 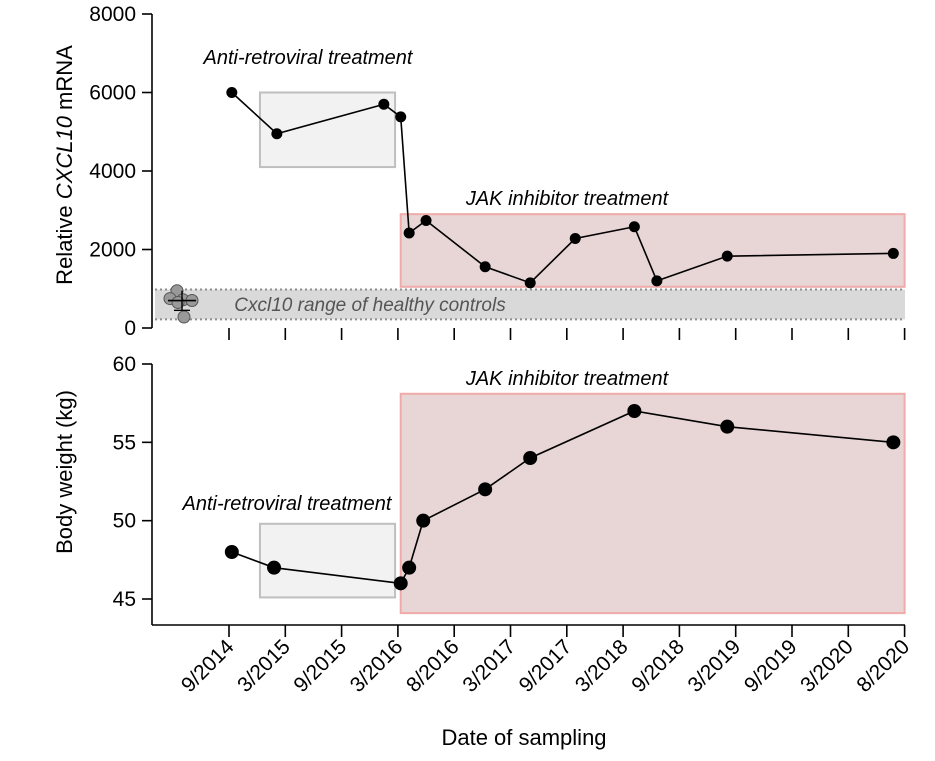 I want to click on top-y-tick-label: 2000, so click(x=112, y=250).